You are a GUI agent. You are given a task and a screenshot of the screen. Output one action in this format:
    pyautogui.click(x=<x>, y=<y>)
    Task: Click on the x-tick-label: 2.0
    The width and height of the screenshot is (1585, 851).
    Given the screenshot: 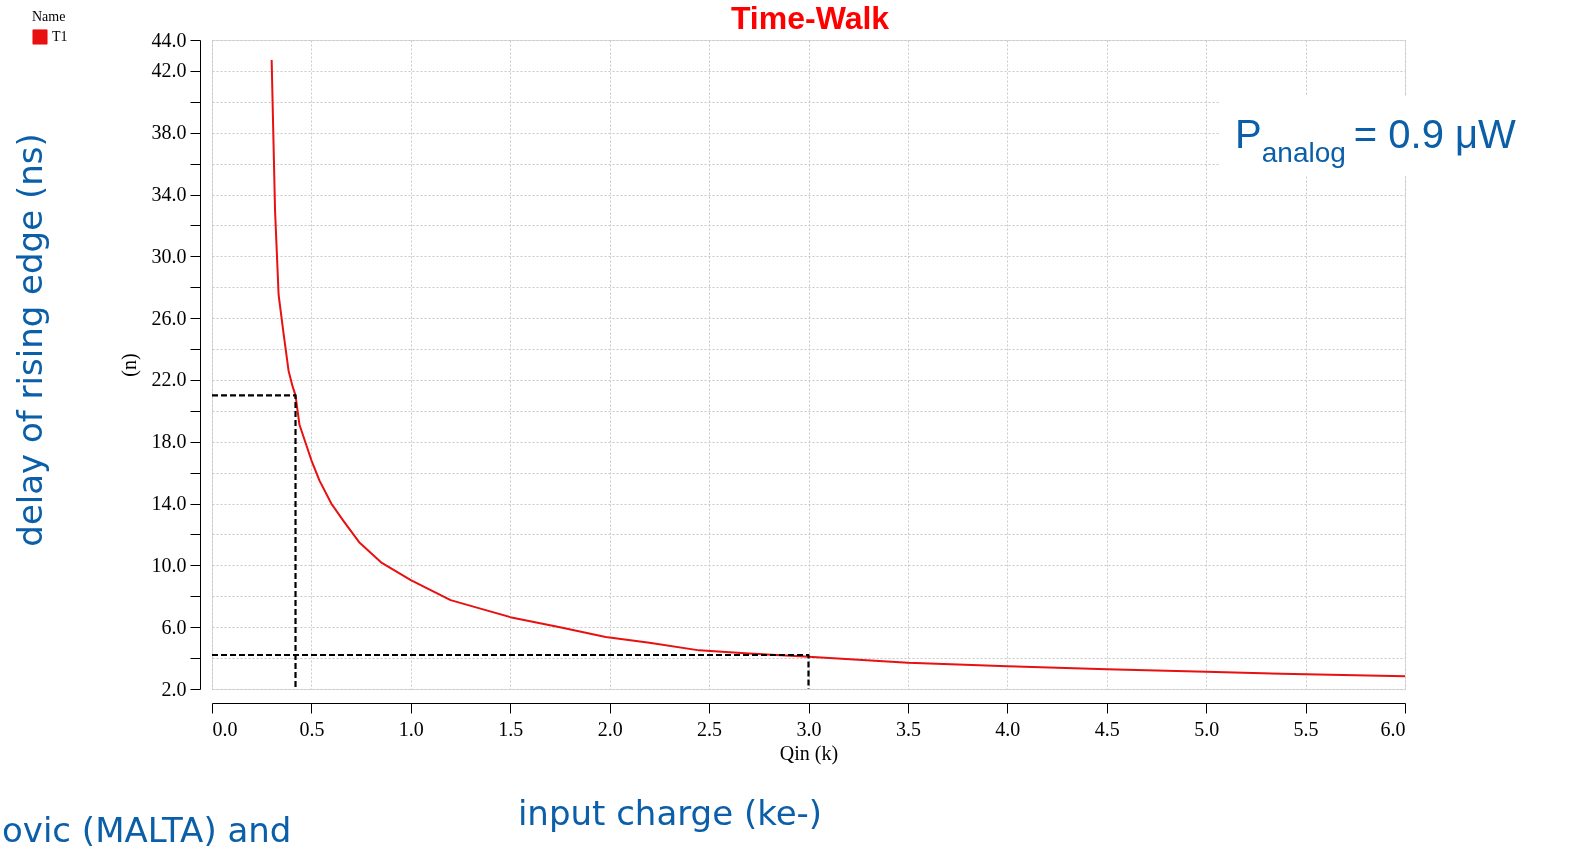 What is the action you would take?
    pyautogui.click(x=610, y=728)
    